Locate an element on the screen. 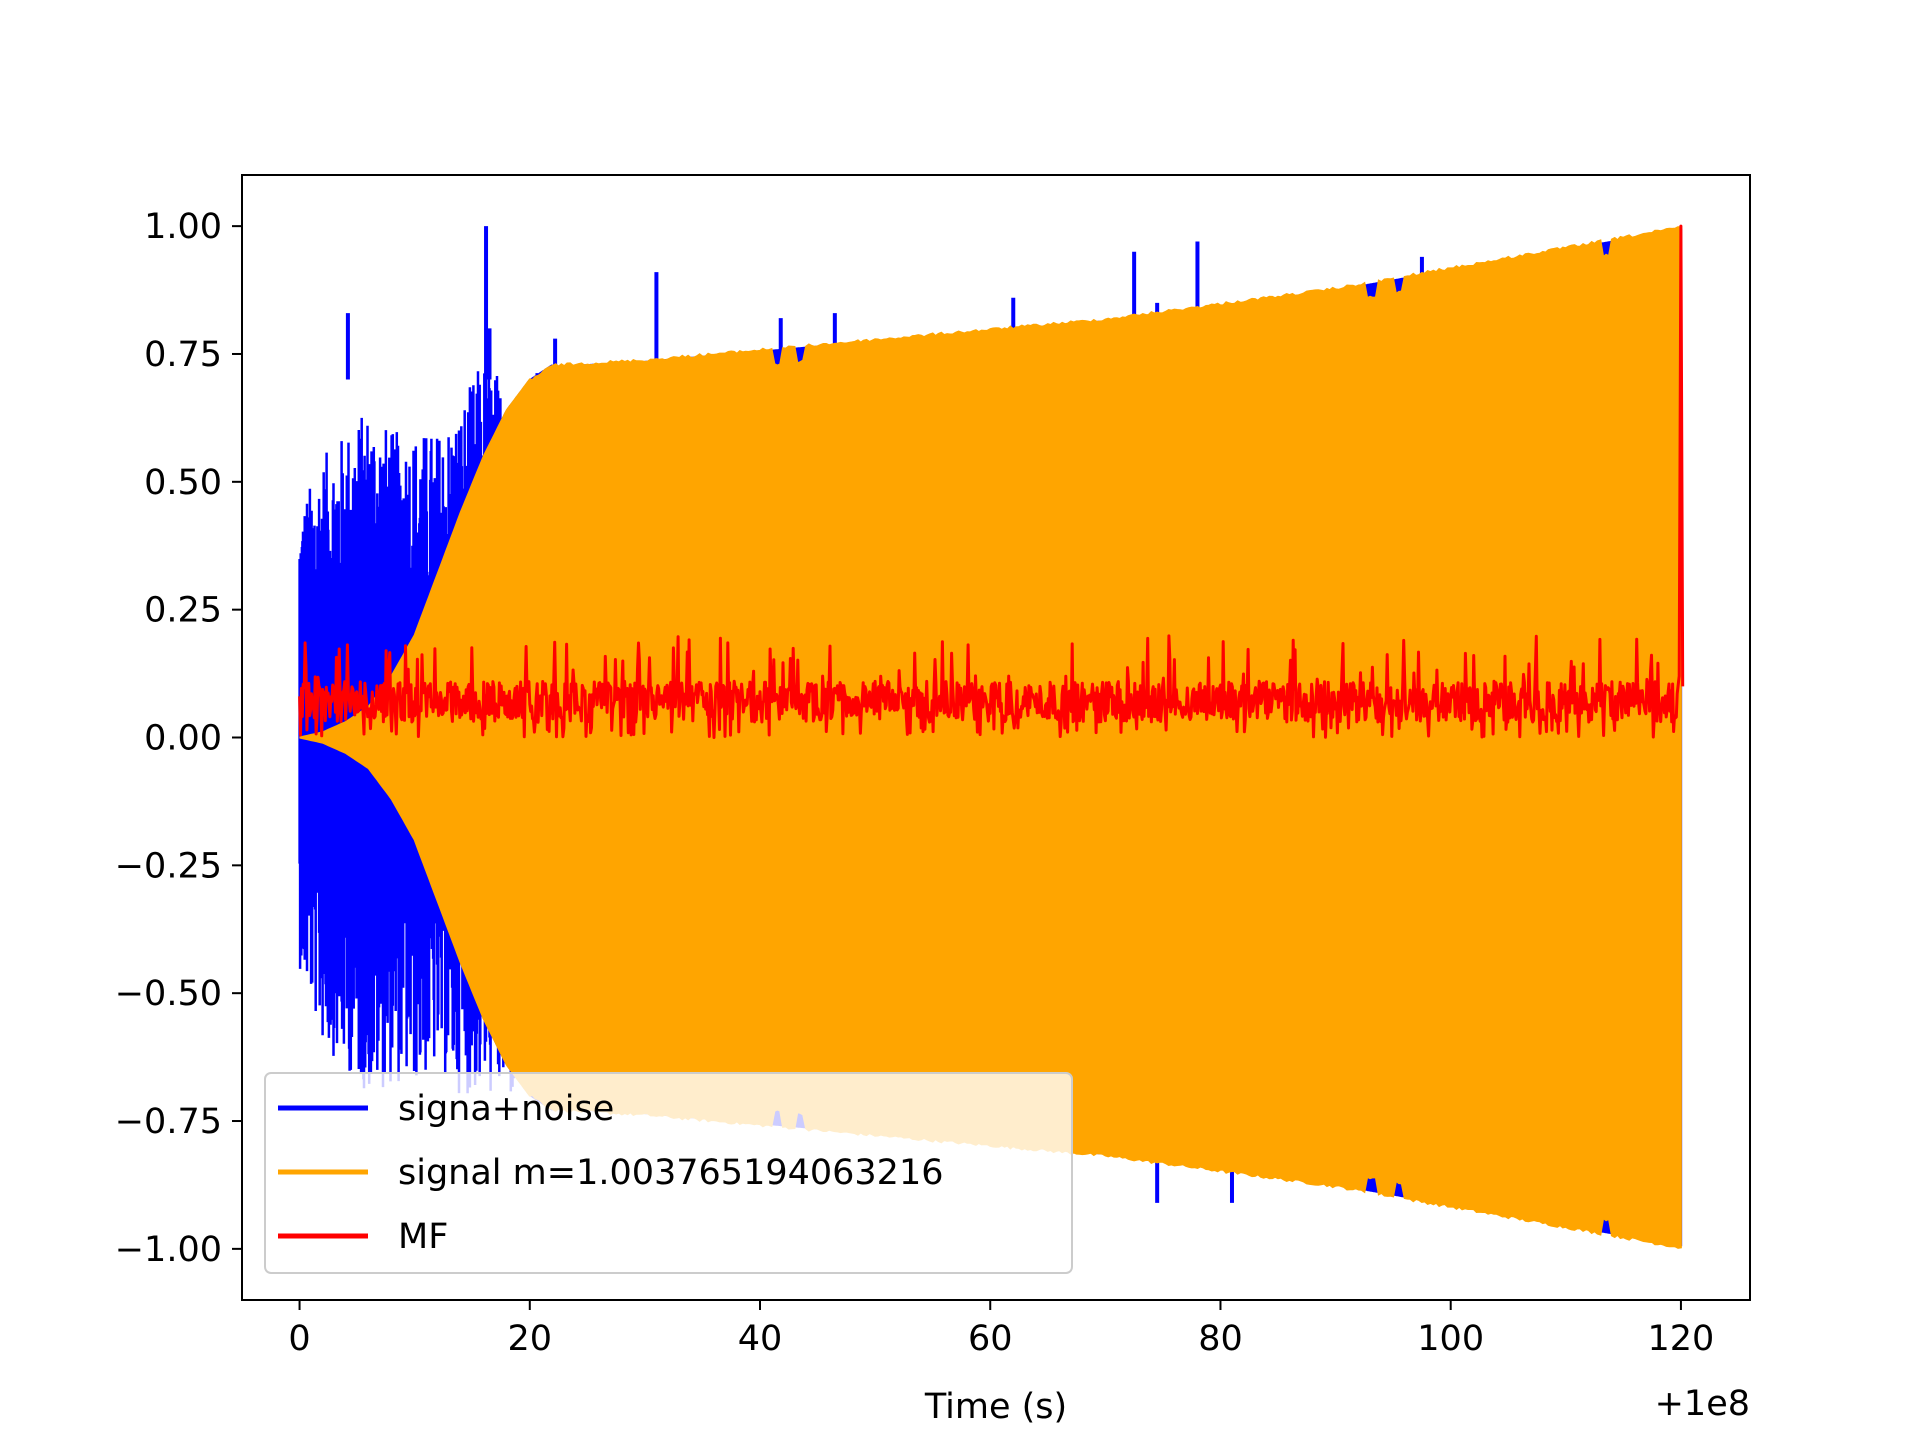 This screenshot has width=1920, height=1440. x-tick-label: 100 is located at coordinates (1450, 1339).